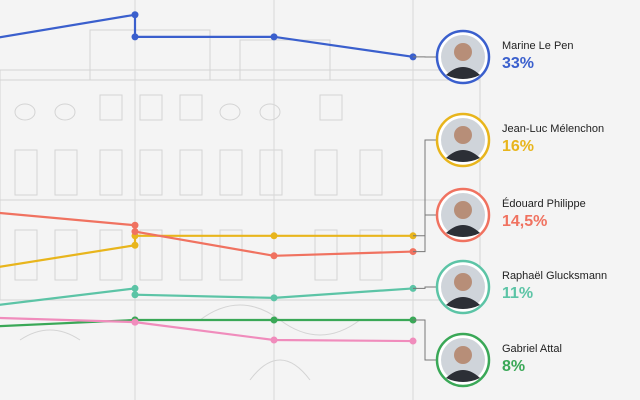  What do you see at coordinates (544, 203) in the screenshot?
I see `legend-name: Édouard Philippe` at bounding box center [544, 203].